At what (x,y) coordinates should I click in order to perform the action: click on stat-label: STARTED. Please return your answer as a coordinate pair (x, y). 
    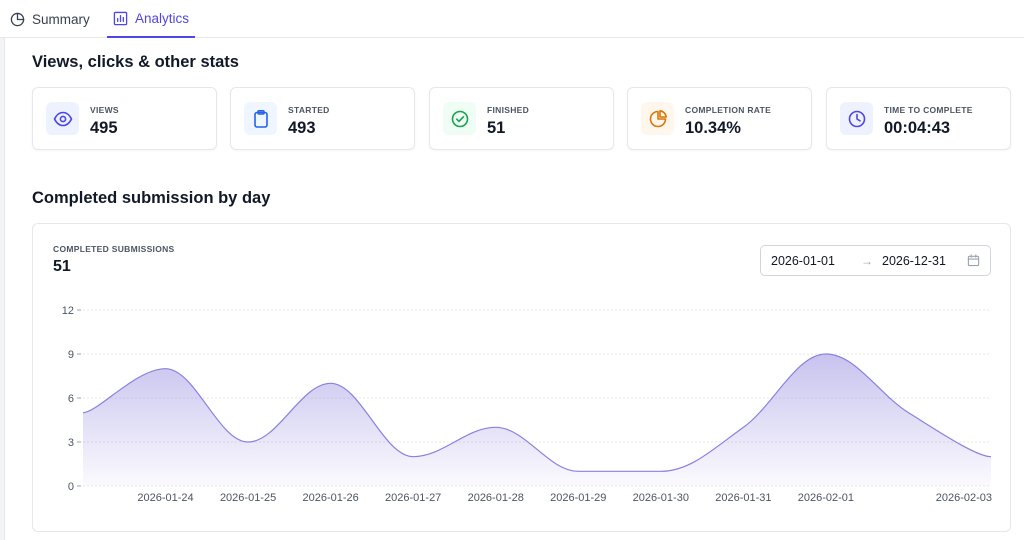
    Looking at the image, I should click on (309, 110).